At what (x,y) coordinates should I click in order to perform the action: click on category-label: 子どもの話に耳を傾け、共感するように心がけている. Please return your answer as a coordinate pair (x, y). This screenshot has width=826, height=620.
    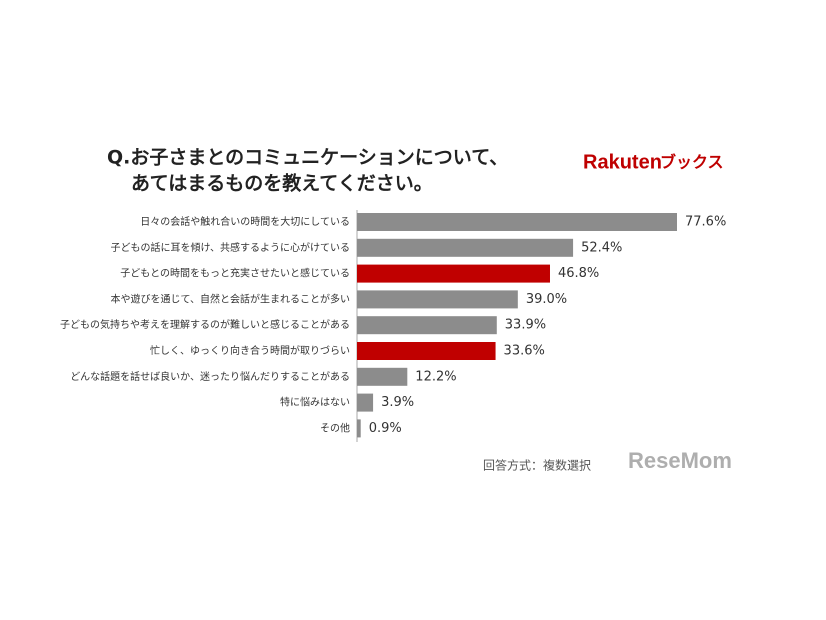
    Looking at the image, I should click on (231, 247).